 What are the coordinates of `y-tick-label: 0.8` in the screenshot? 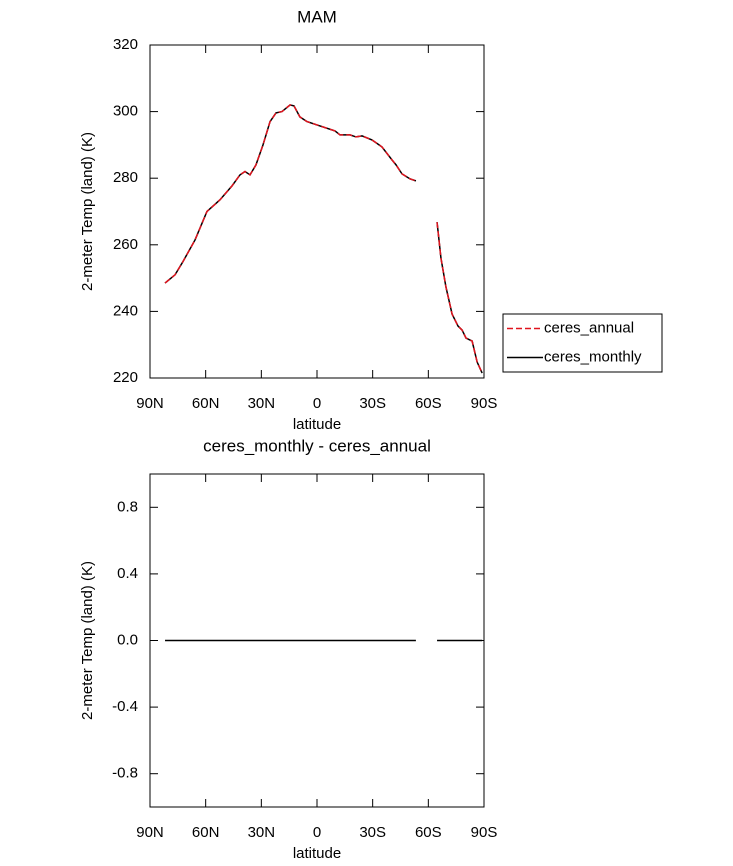 It's located at (127, 506).